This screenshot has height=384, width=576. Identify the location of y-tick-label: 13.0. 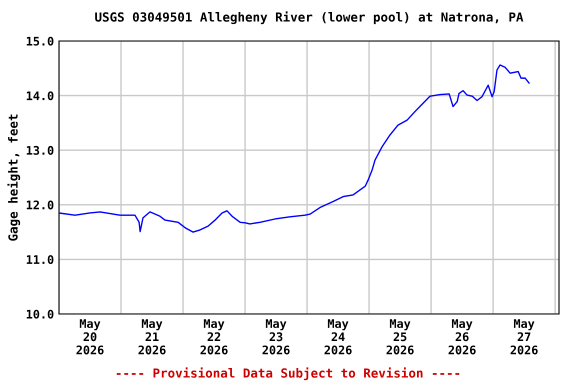
(40, 150).